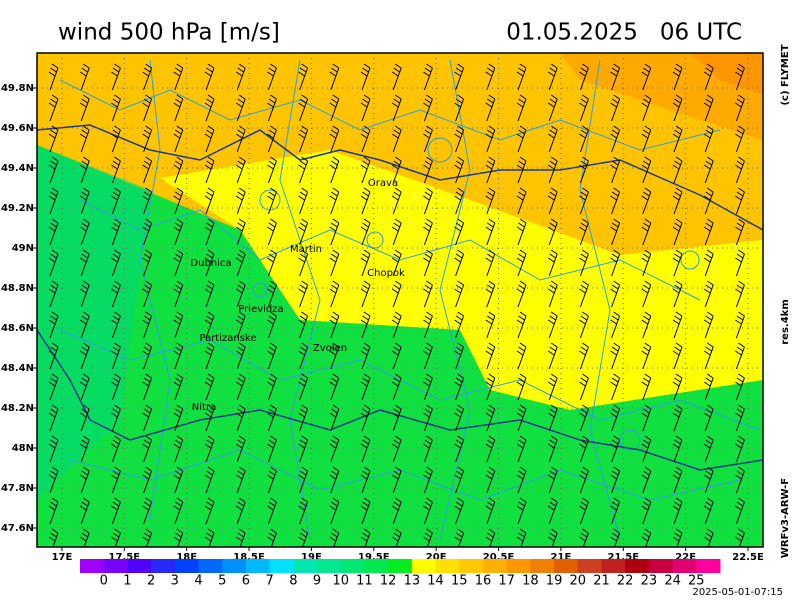 The image size is (800, 604). What do you see at coordinates (17, 528) in the screenshot?
I see `y-tick-label: 47.6N` at bounding box center [17, 528].